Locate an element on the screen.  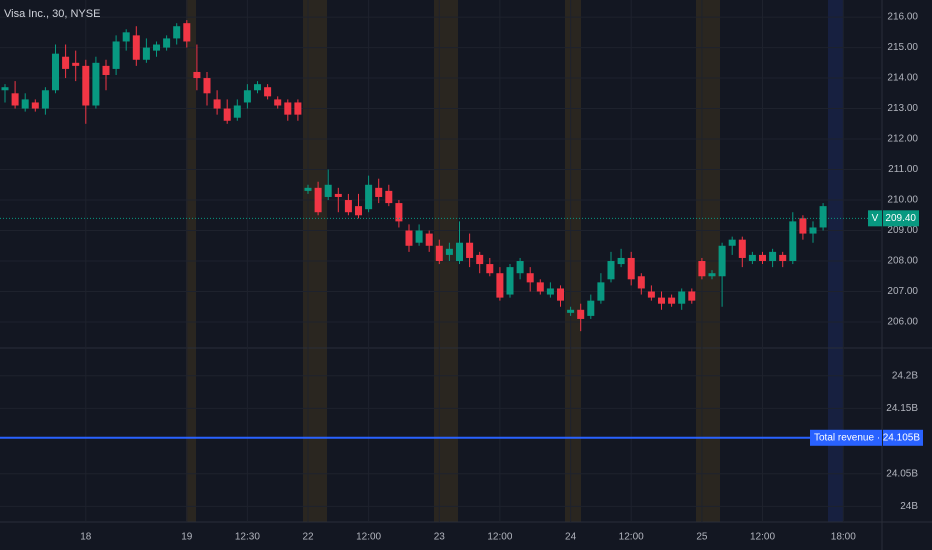
legend-label: Total revenue · FY is located at coordinates (855, 437).